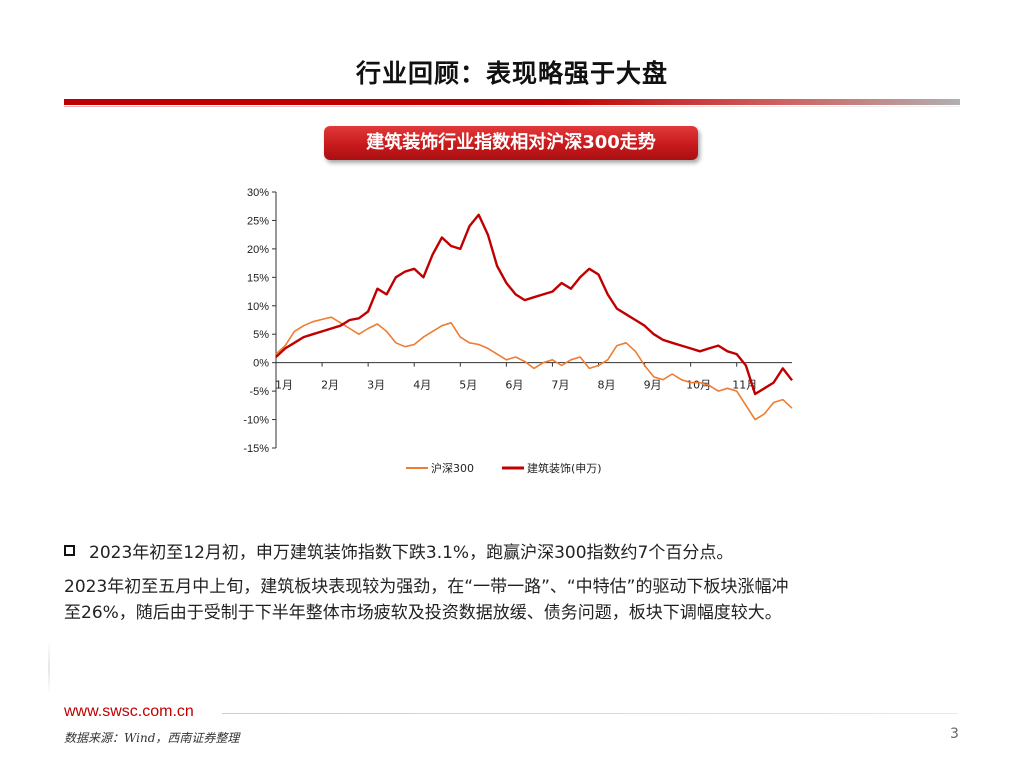 This screenshot has height=768, width=1024. I want to click on y-tick-label: 0%, so click(261, 364).